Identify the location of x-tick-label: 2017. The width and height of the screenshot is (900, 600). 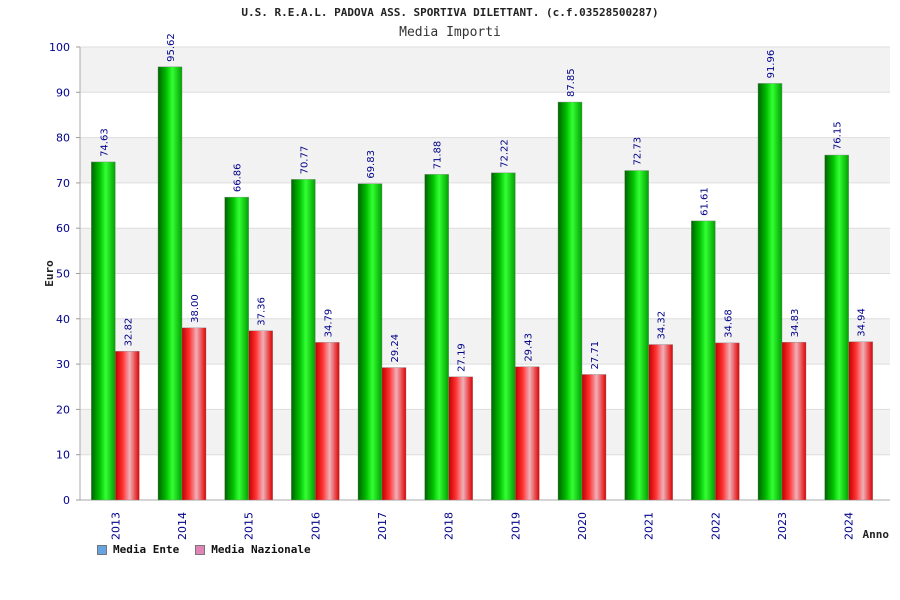
(382, 526).